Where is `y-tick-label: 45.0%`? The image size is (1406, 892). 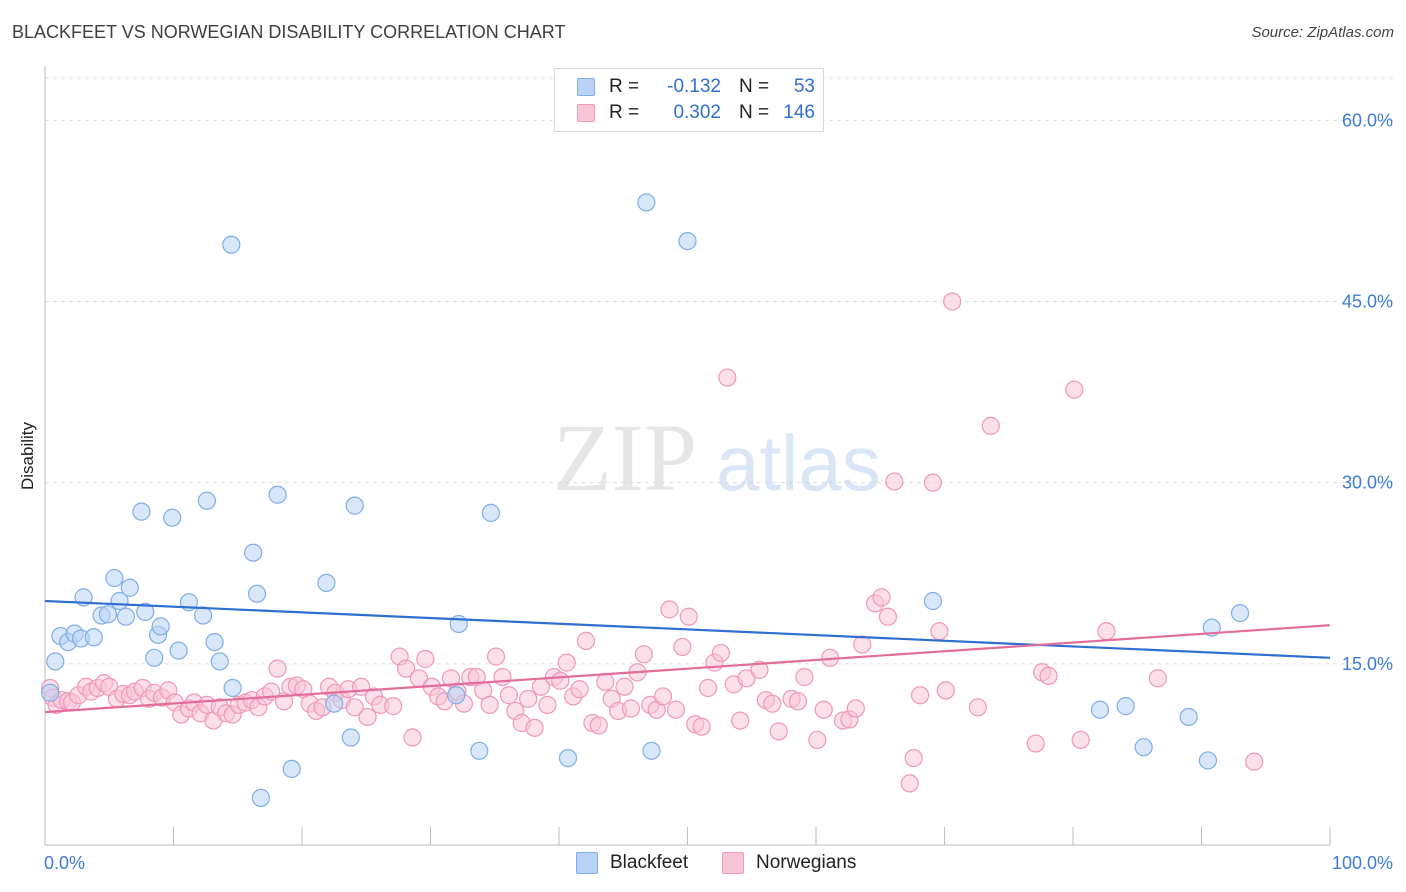
y-tick-label: 45.0% is located at coordinates (1367, 301).